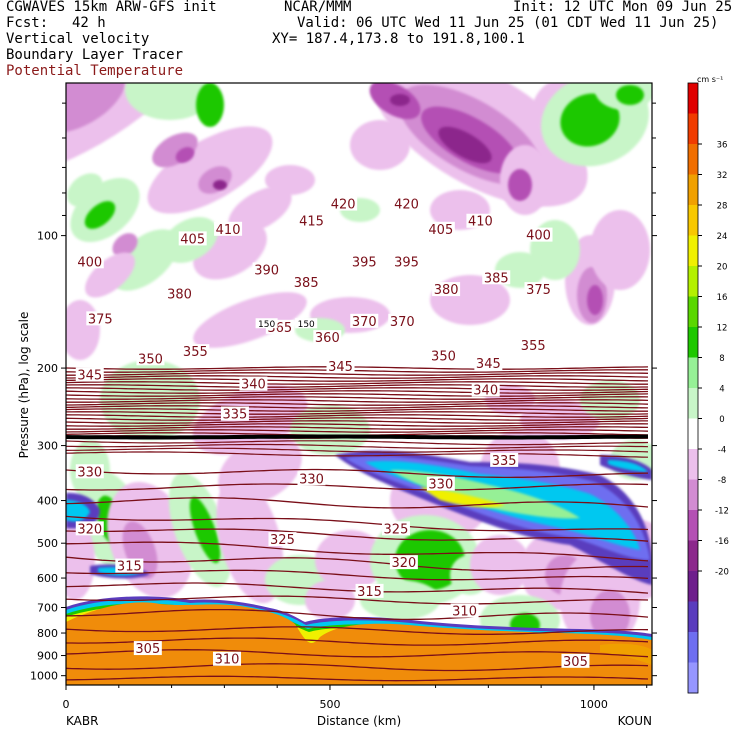 The height and width of the screenshot is (740, 740). Describe the element at coordinates (111, 7) in the screenshot. I see `model-title: CGWAVES 15km ARW-GFS init` at that location.